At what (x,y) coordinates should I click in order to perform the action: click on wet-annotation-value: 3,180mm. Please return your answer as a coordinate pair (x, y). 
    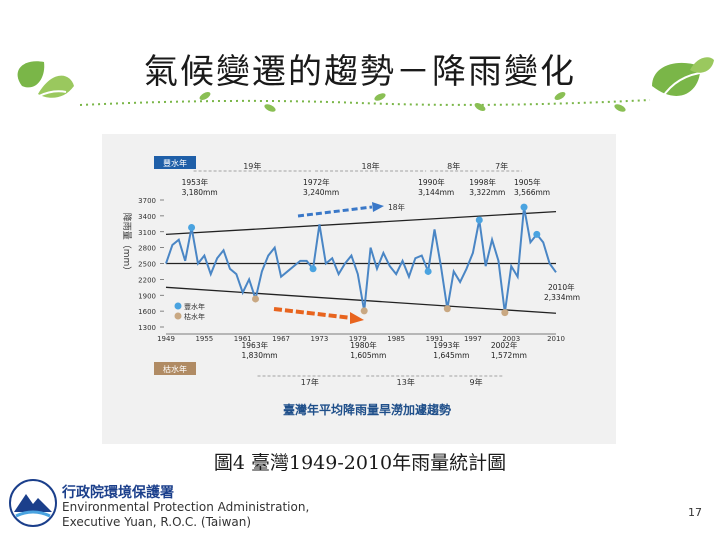
    Looking at the image, I should click on (200, 192).